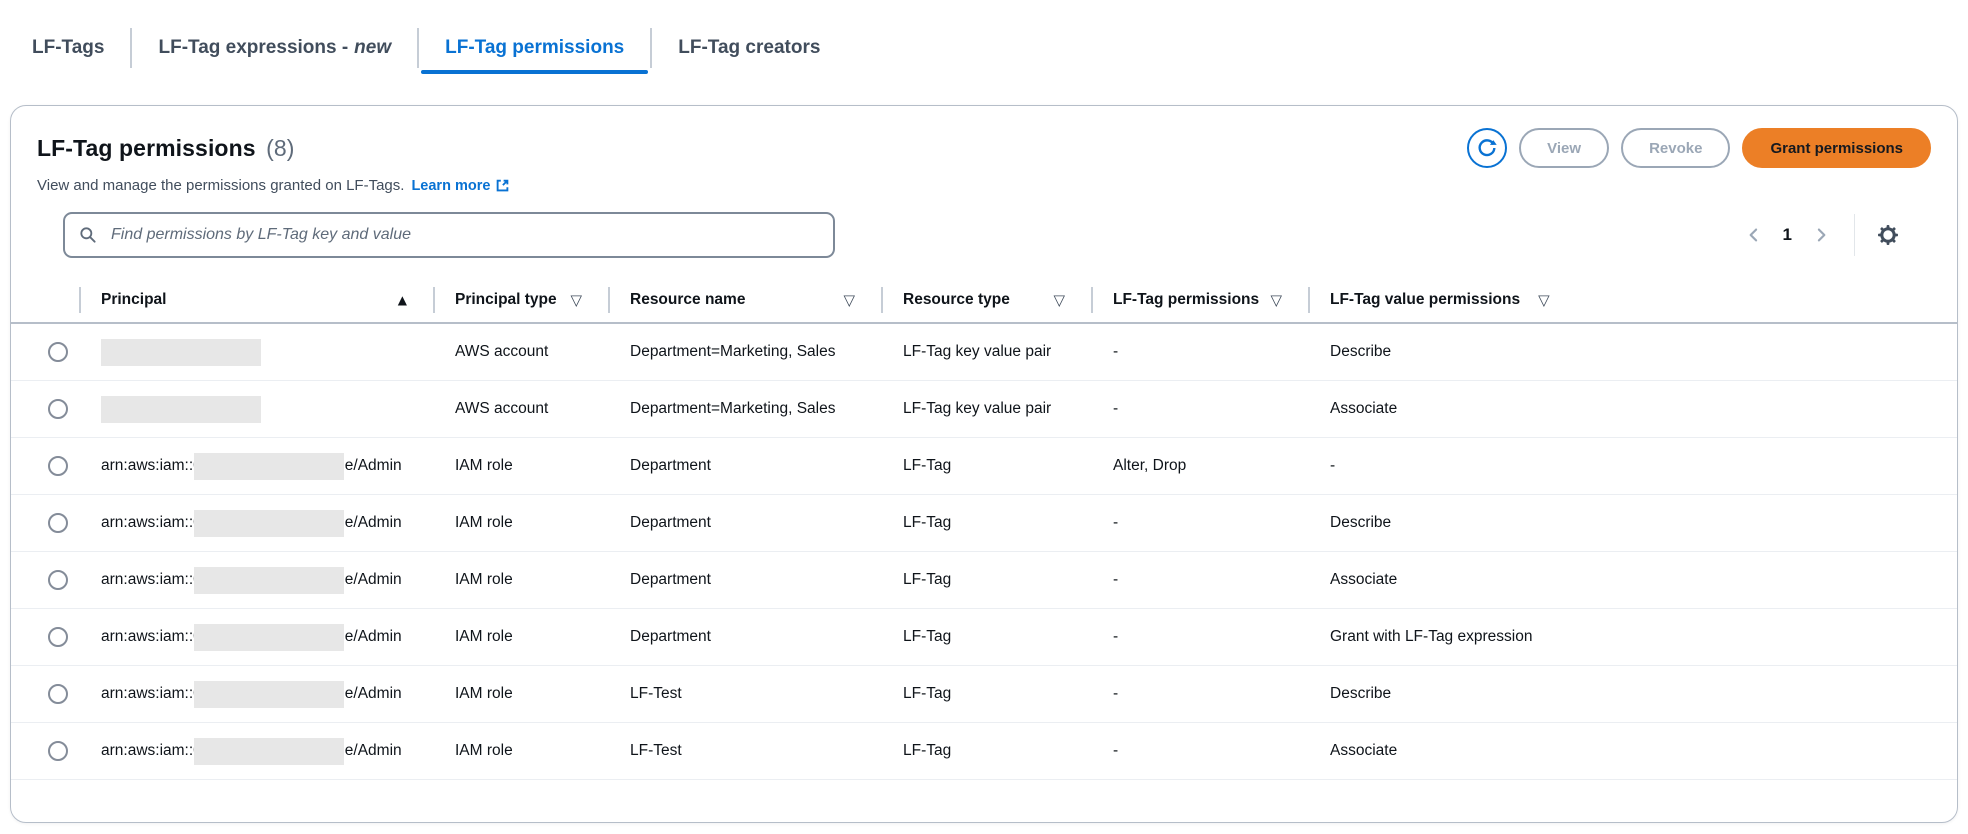 Image resolution: width=1968 pixels, height=834 pixels. I want to click on tab-lf-tag-creators: LF-Tag creators, so click(749, 48).